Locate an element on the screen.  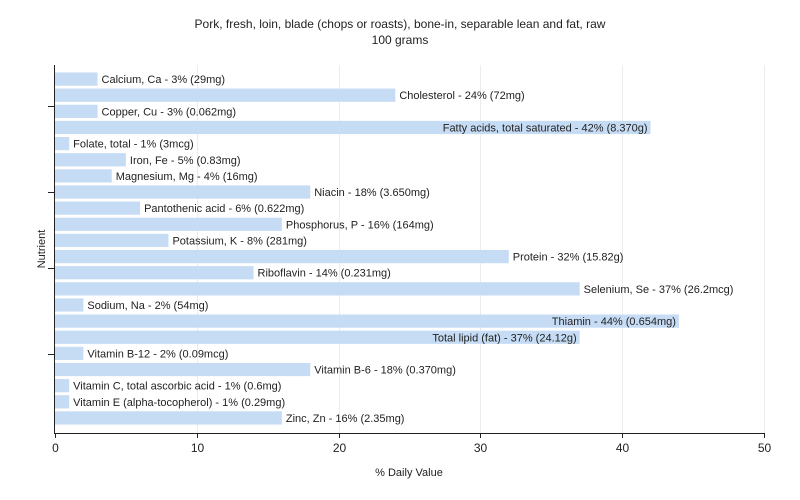
x-tick-label: 30 is located at coordinates (481, 448).